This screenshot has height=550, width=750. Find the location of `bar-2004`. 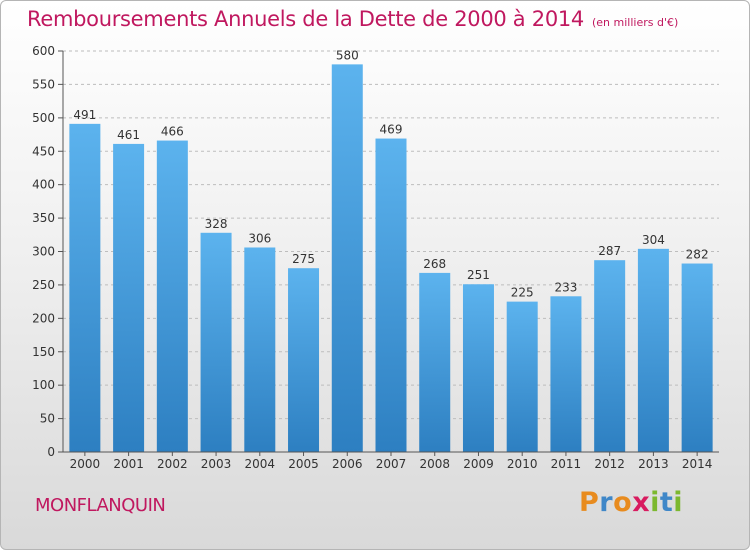

bar-2004 is located at coordinates (260, 349).